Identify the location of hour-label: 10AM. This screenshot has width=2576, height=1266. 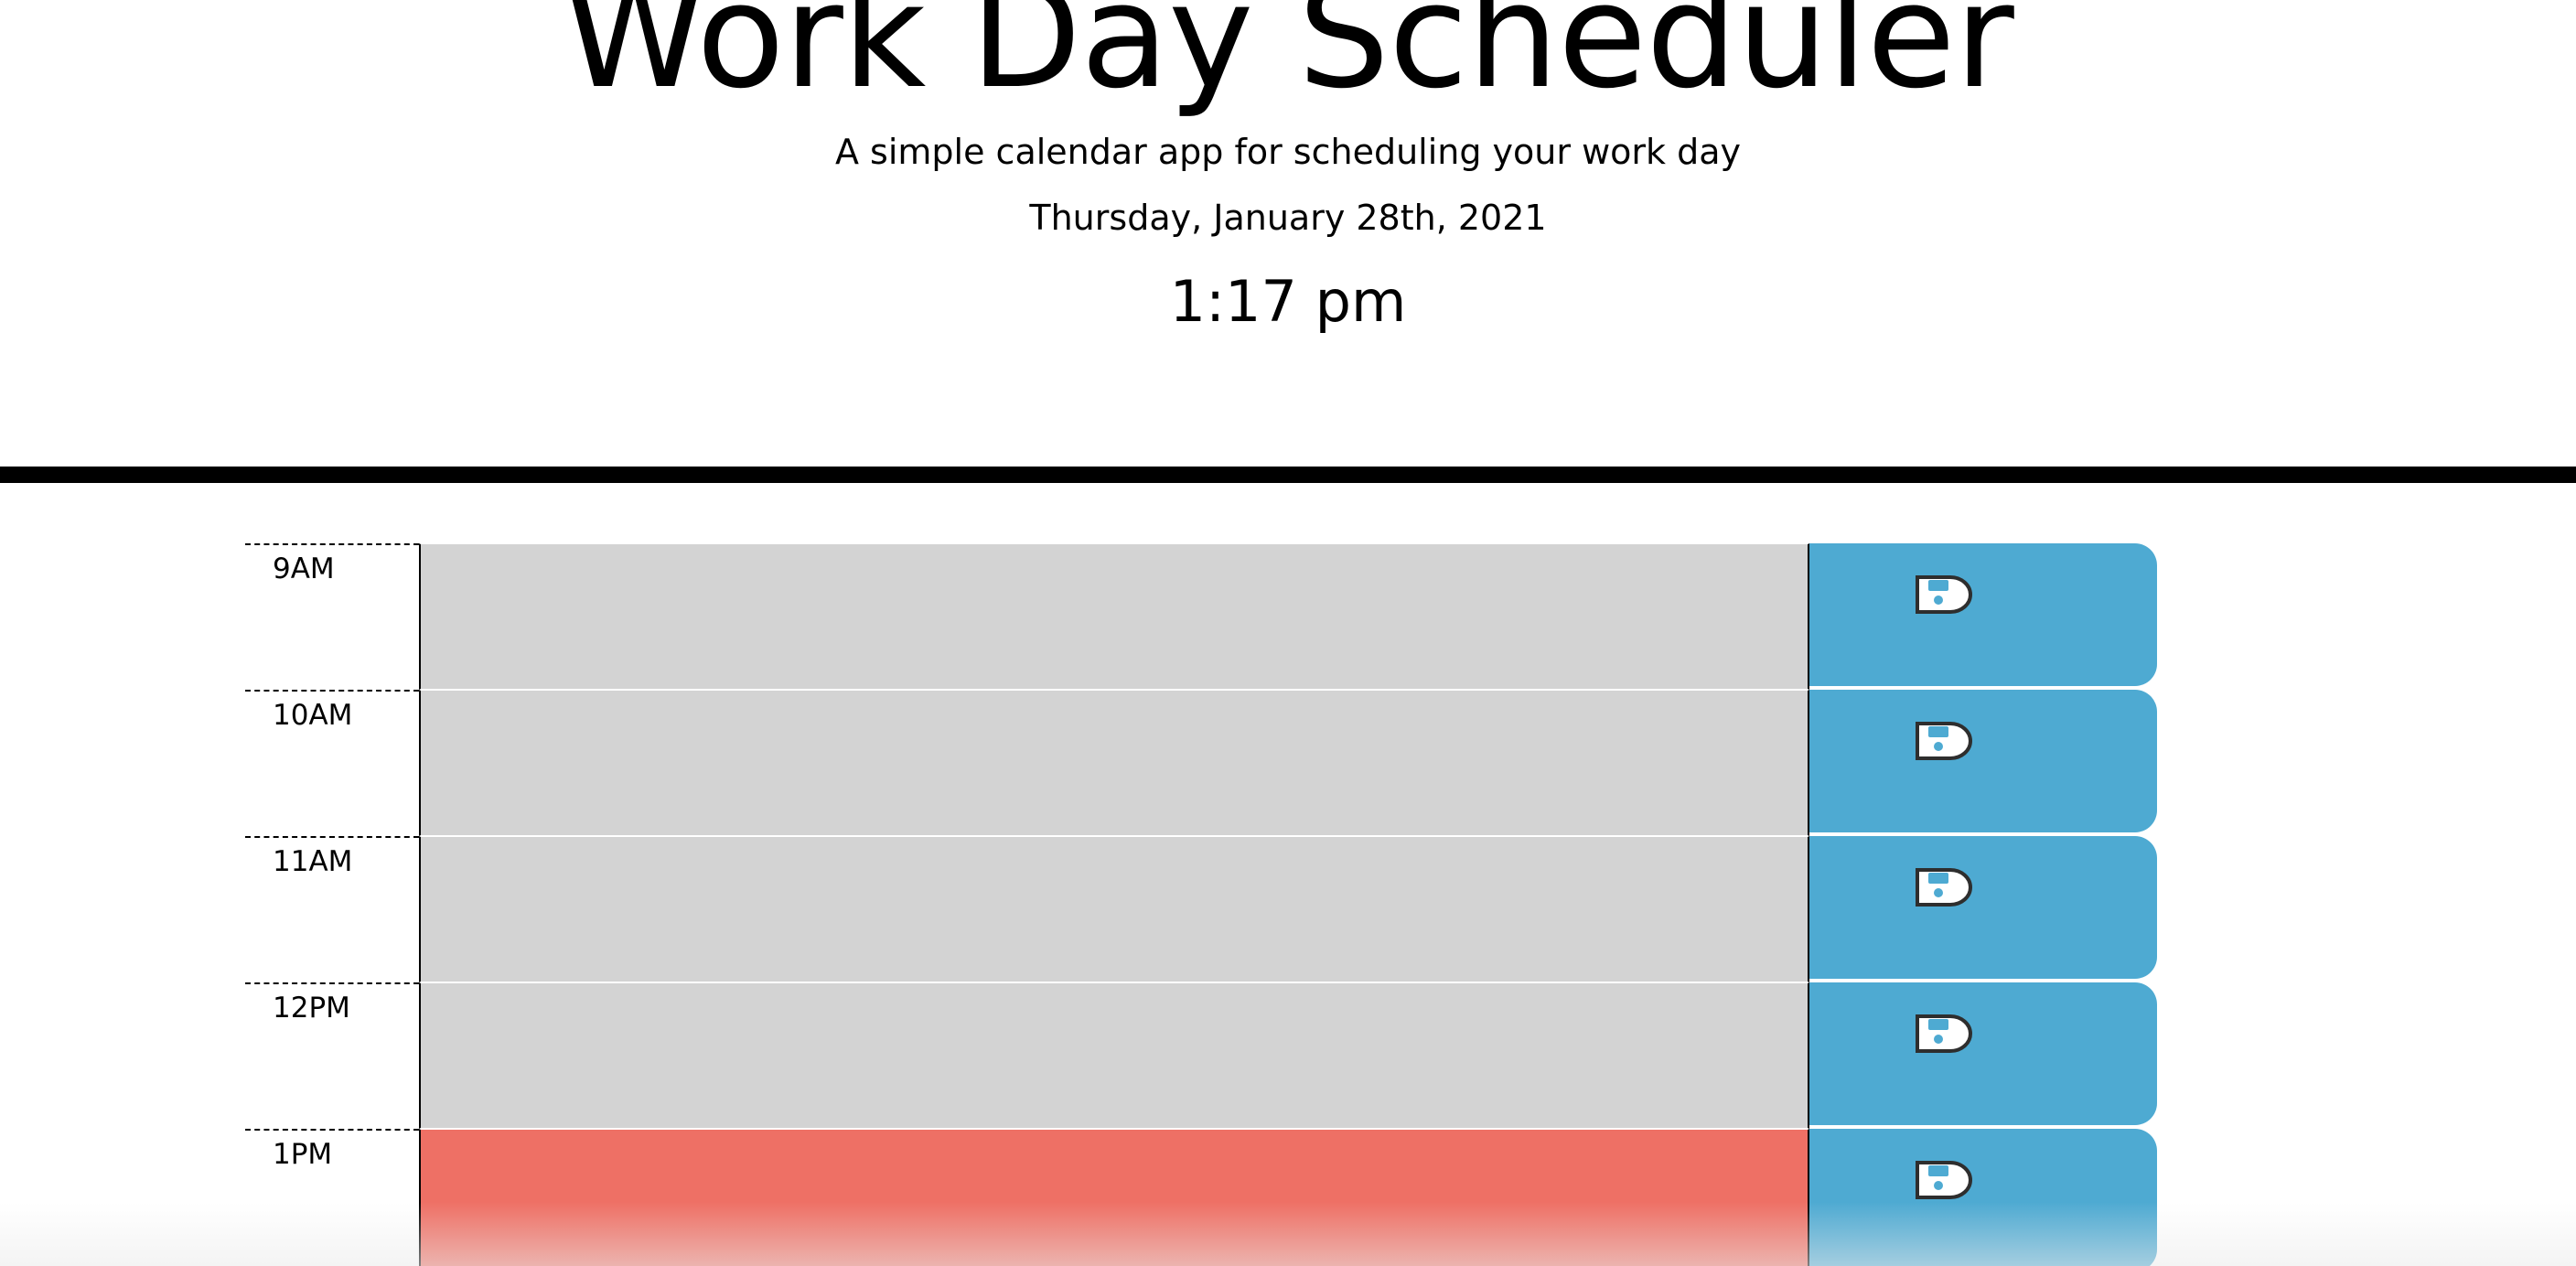
(332, 763).